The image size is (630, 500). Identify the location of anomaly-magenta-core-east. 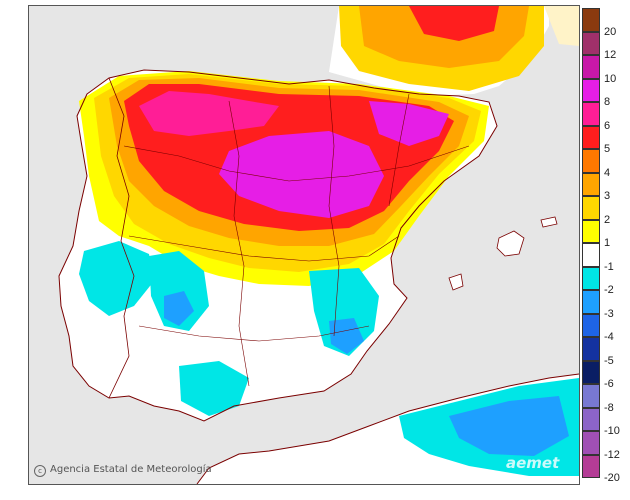
(409, 123).